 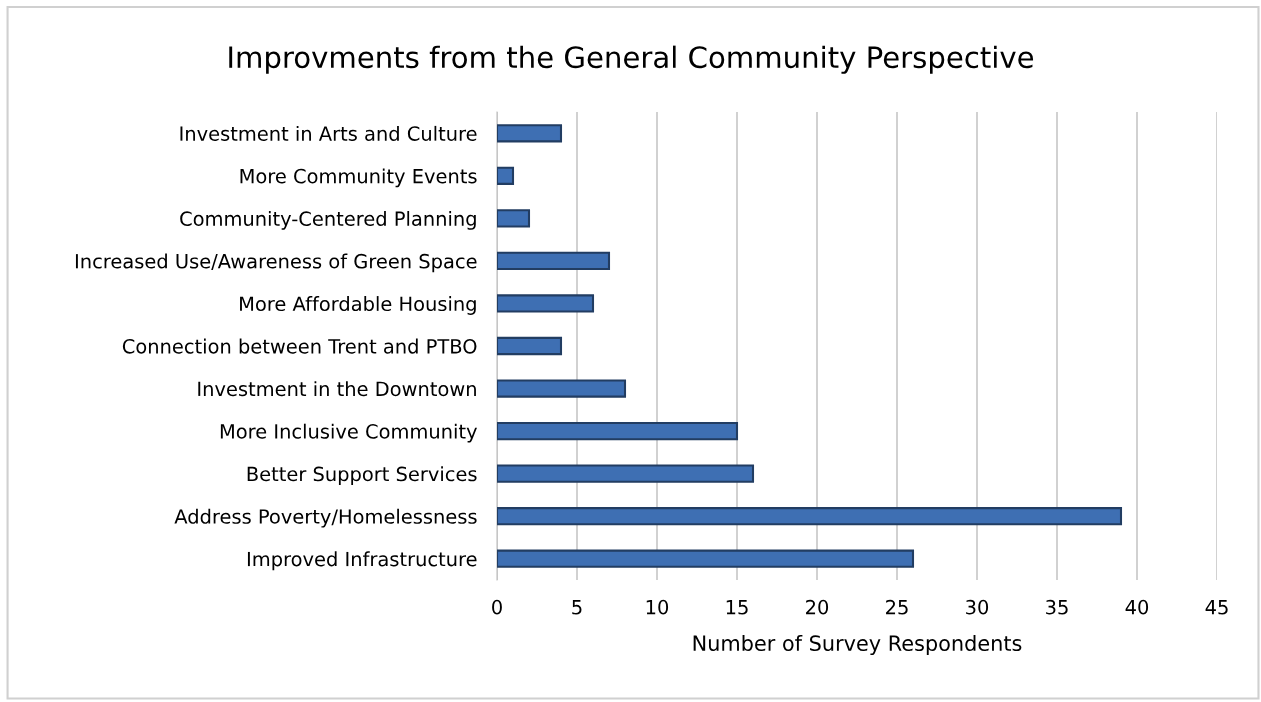 I want to click on chart-title: Improvments from the General Community Perspective, so click(x=631, y=59).